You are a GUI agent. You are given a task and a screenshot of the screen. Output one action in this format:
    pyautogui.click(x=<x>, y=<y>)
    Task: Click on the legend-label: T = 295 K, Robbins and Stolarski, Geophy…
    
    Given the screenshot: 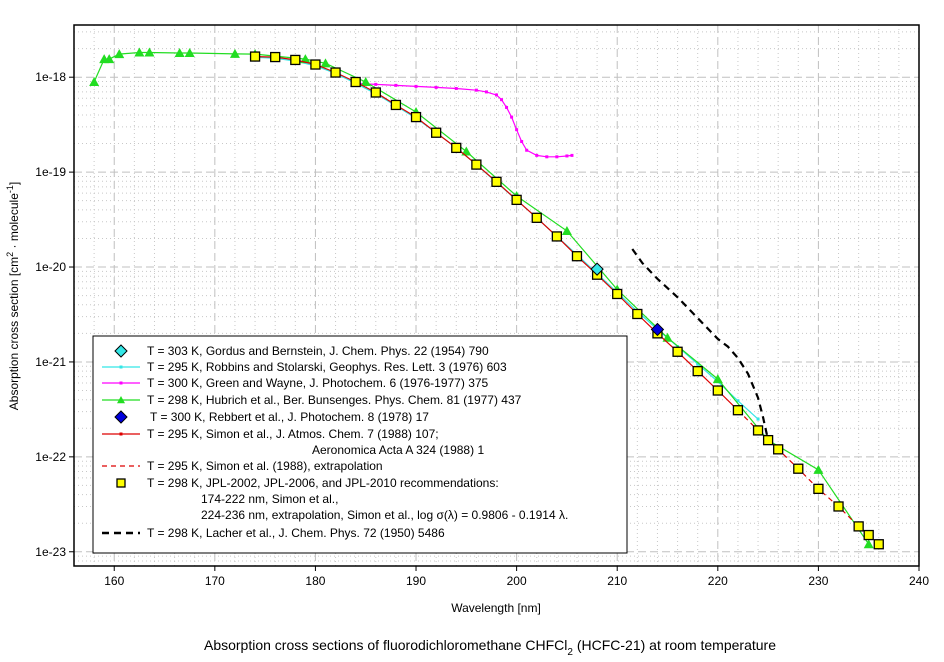 What is the action you would take?
    pyautogui.click(x=327, y=367)
    